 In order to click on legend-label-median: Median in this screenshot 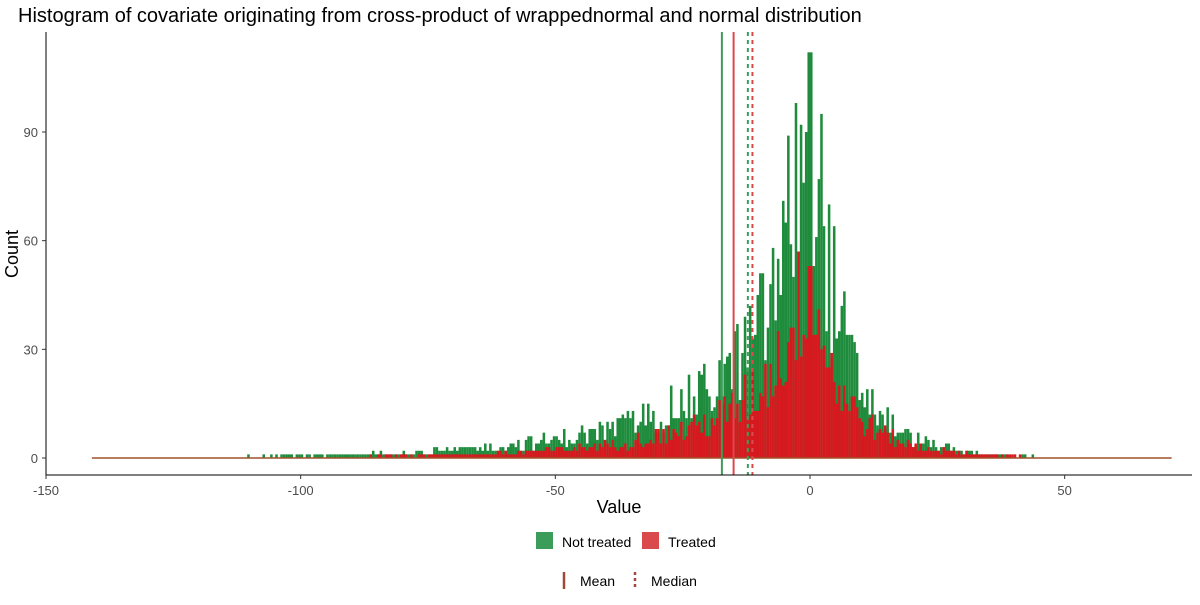, I will do `click(674, 581)`.